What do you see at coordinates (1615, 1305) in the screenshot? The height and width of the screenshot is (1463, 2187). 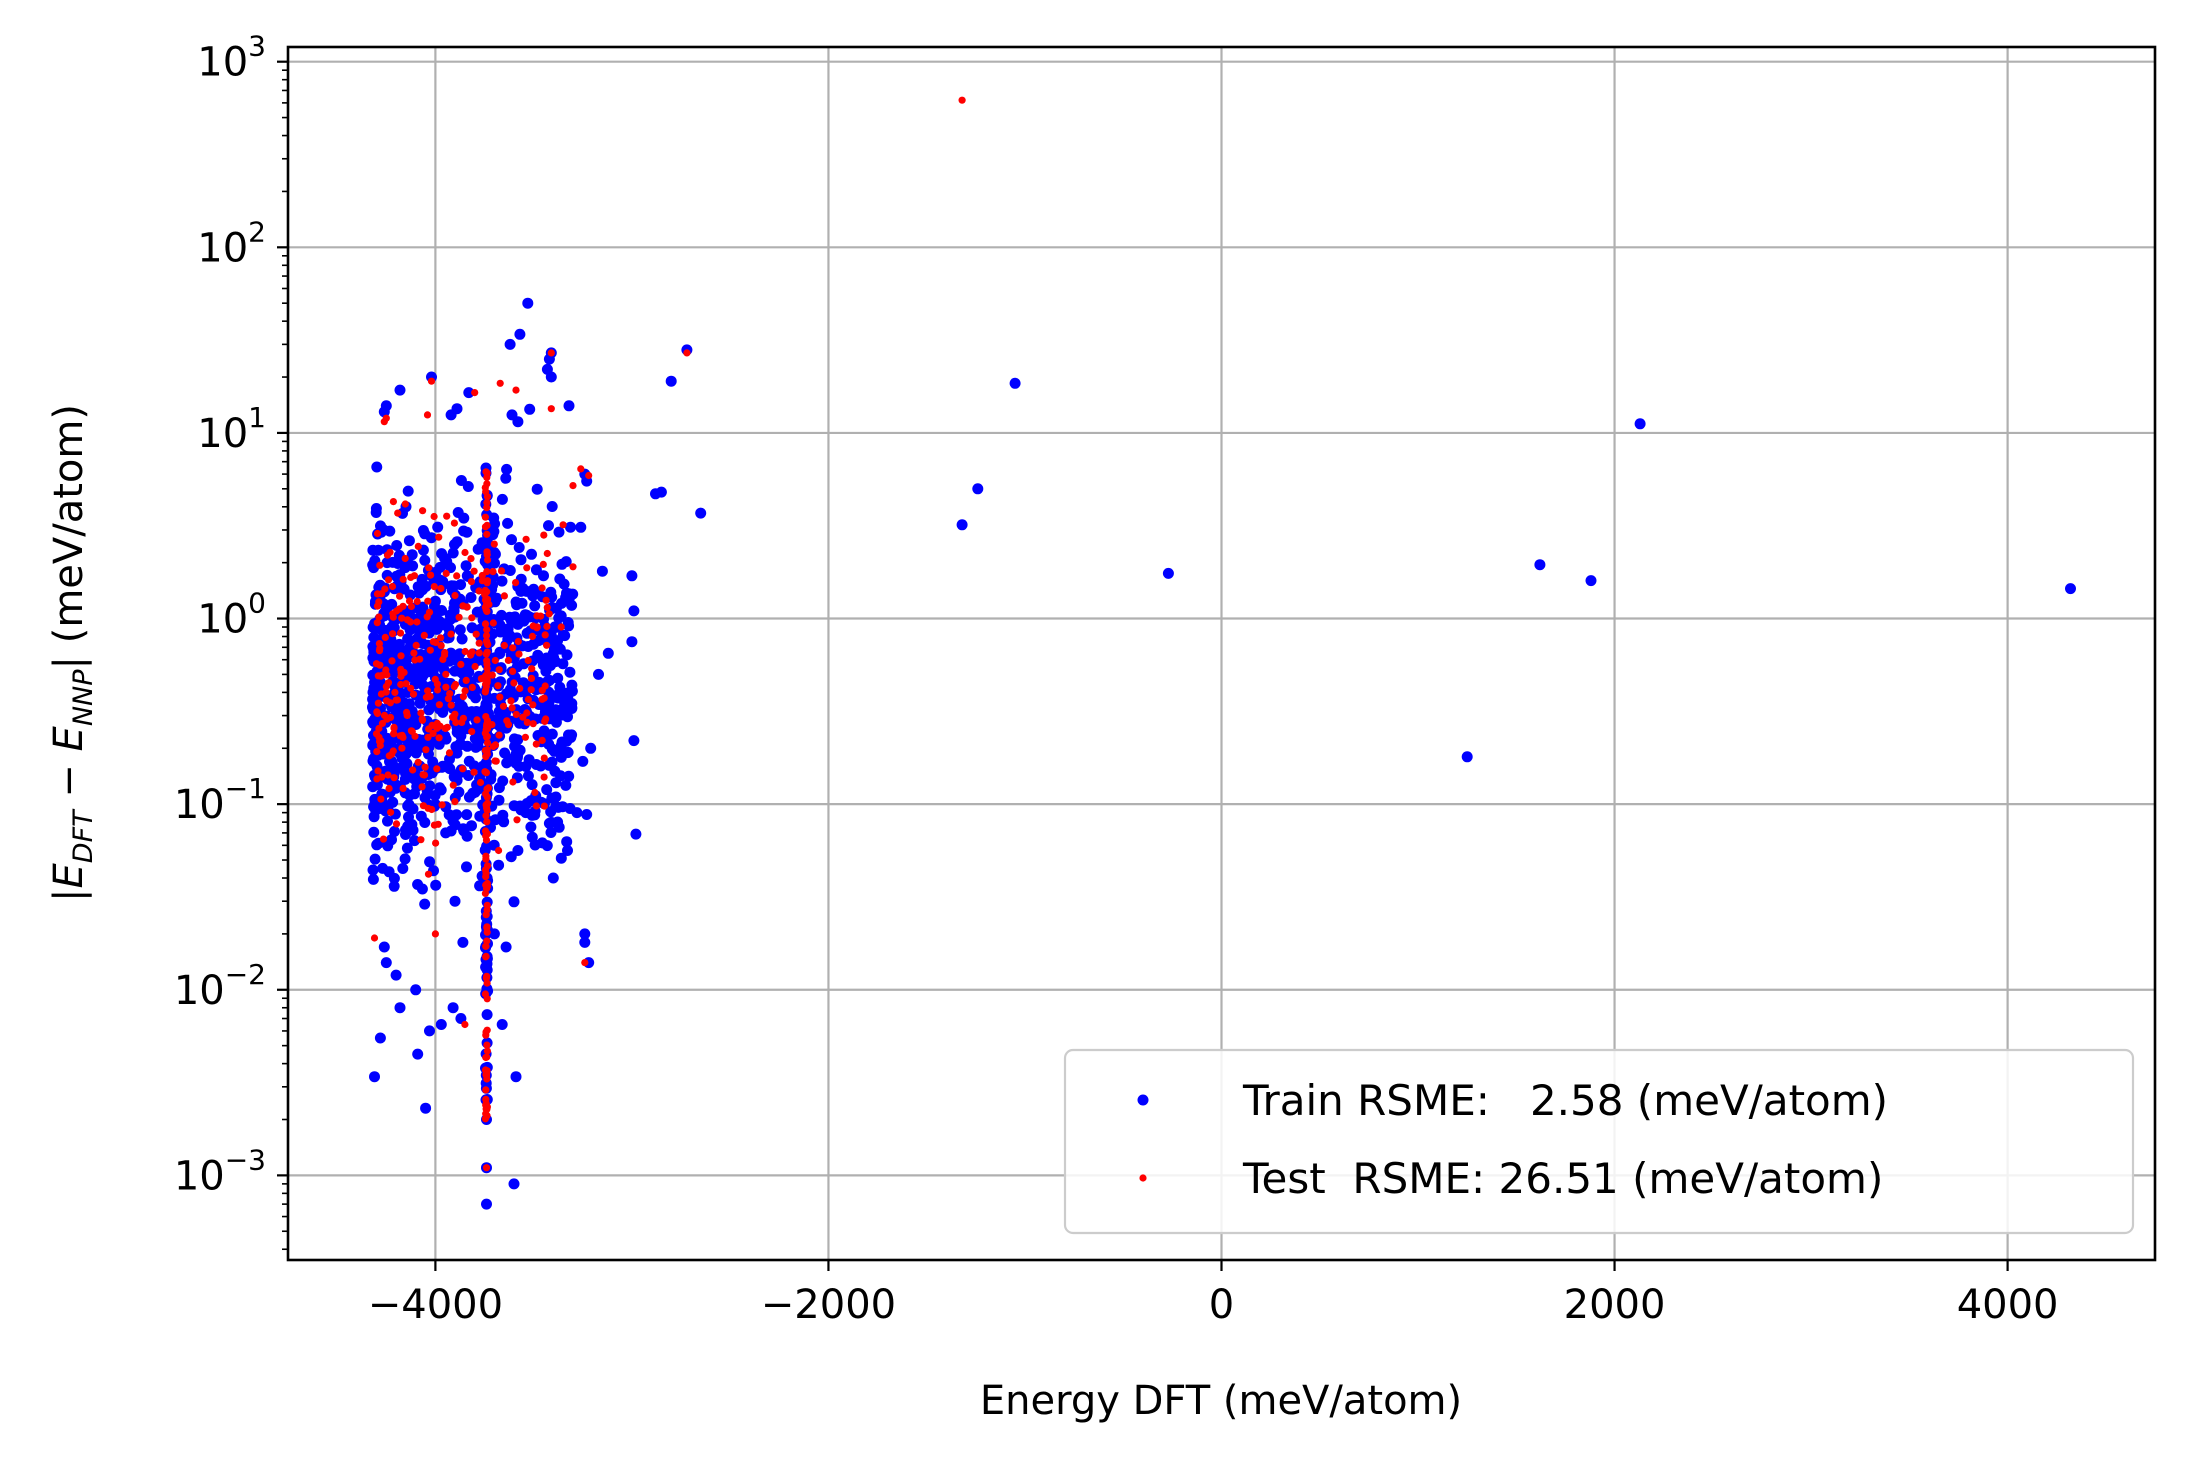 I see `x-tick-label: 2000` at bounding box center [1615, 1305].